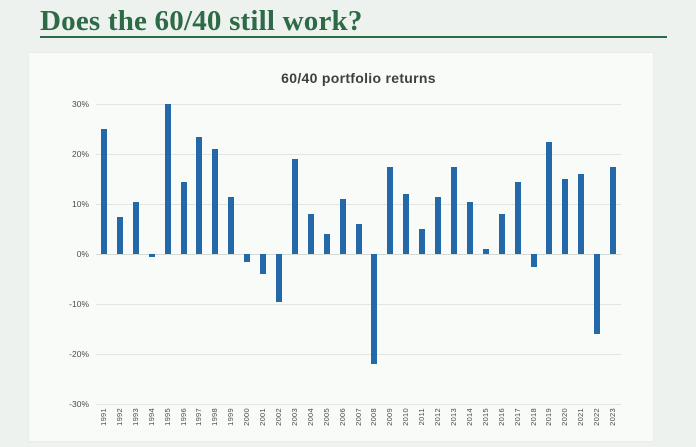 This screenshot has height=447, width=696. Describe the element at coordinates (82, 254) in the screenshot. I see `y-tick-label: 0%` at that location.